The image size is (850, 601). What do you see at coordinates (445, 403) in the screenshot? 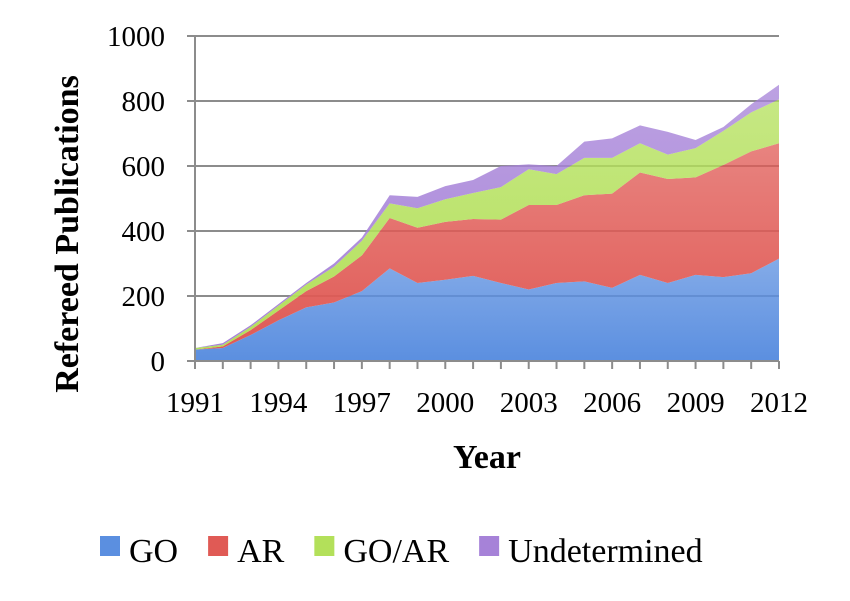
I see `x-tick-label: 2000` at bounding box center [445, 403].